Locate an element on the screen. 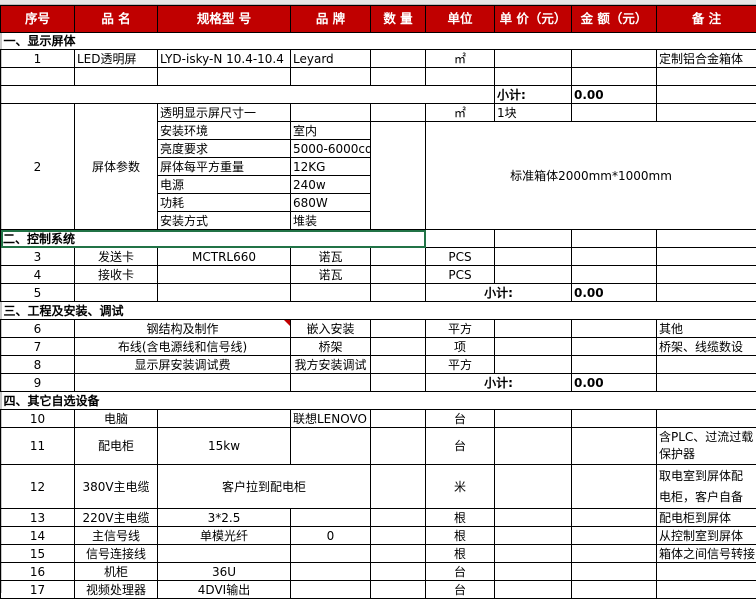 This screenshot has height=599, width=756. cell-remark: 其他 is located at coordinates (706, 329).